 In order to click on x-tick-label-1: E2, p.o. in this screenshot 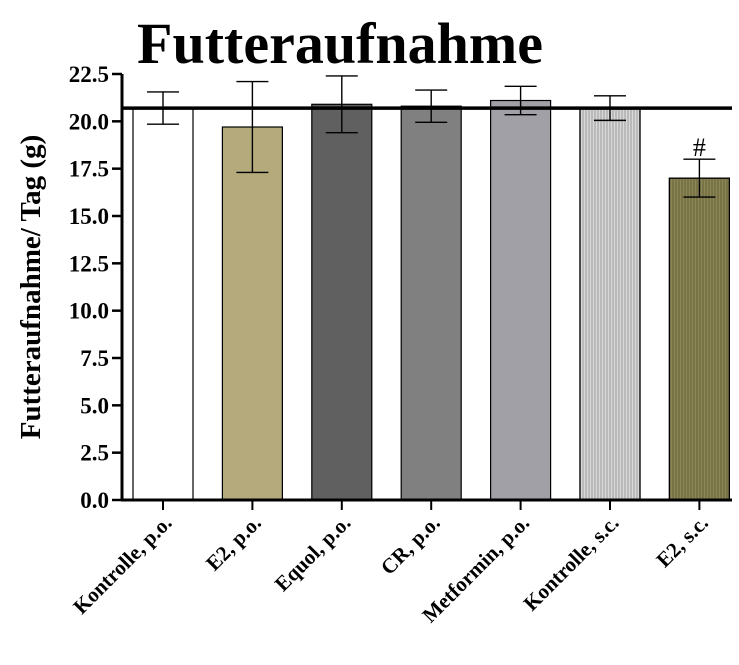, I will do `click(233, 543)`.